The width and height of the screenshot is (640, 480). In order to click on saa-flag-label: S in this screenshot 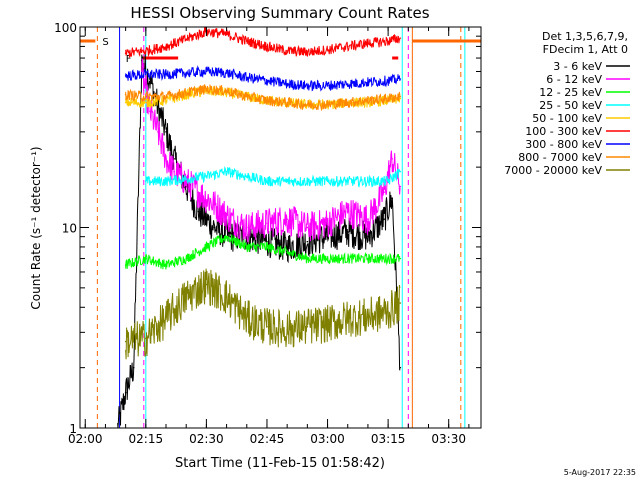, I will do `click(105, 42)`.